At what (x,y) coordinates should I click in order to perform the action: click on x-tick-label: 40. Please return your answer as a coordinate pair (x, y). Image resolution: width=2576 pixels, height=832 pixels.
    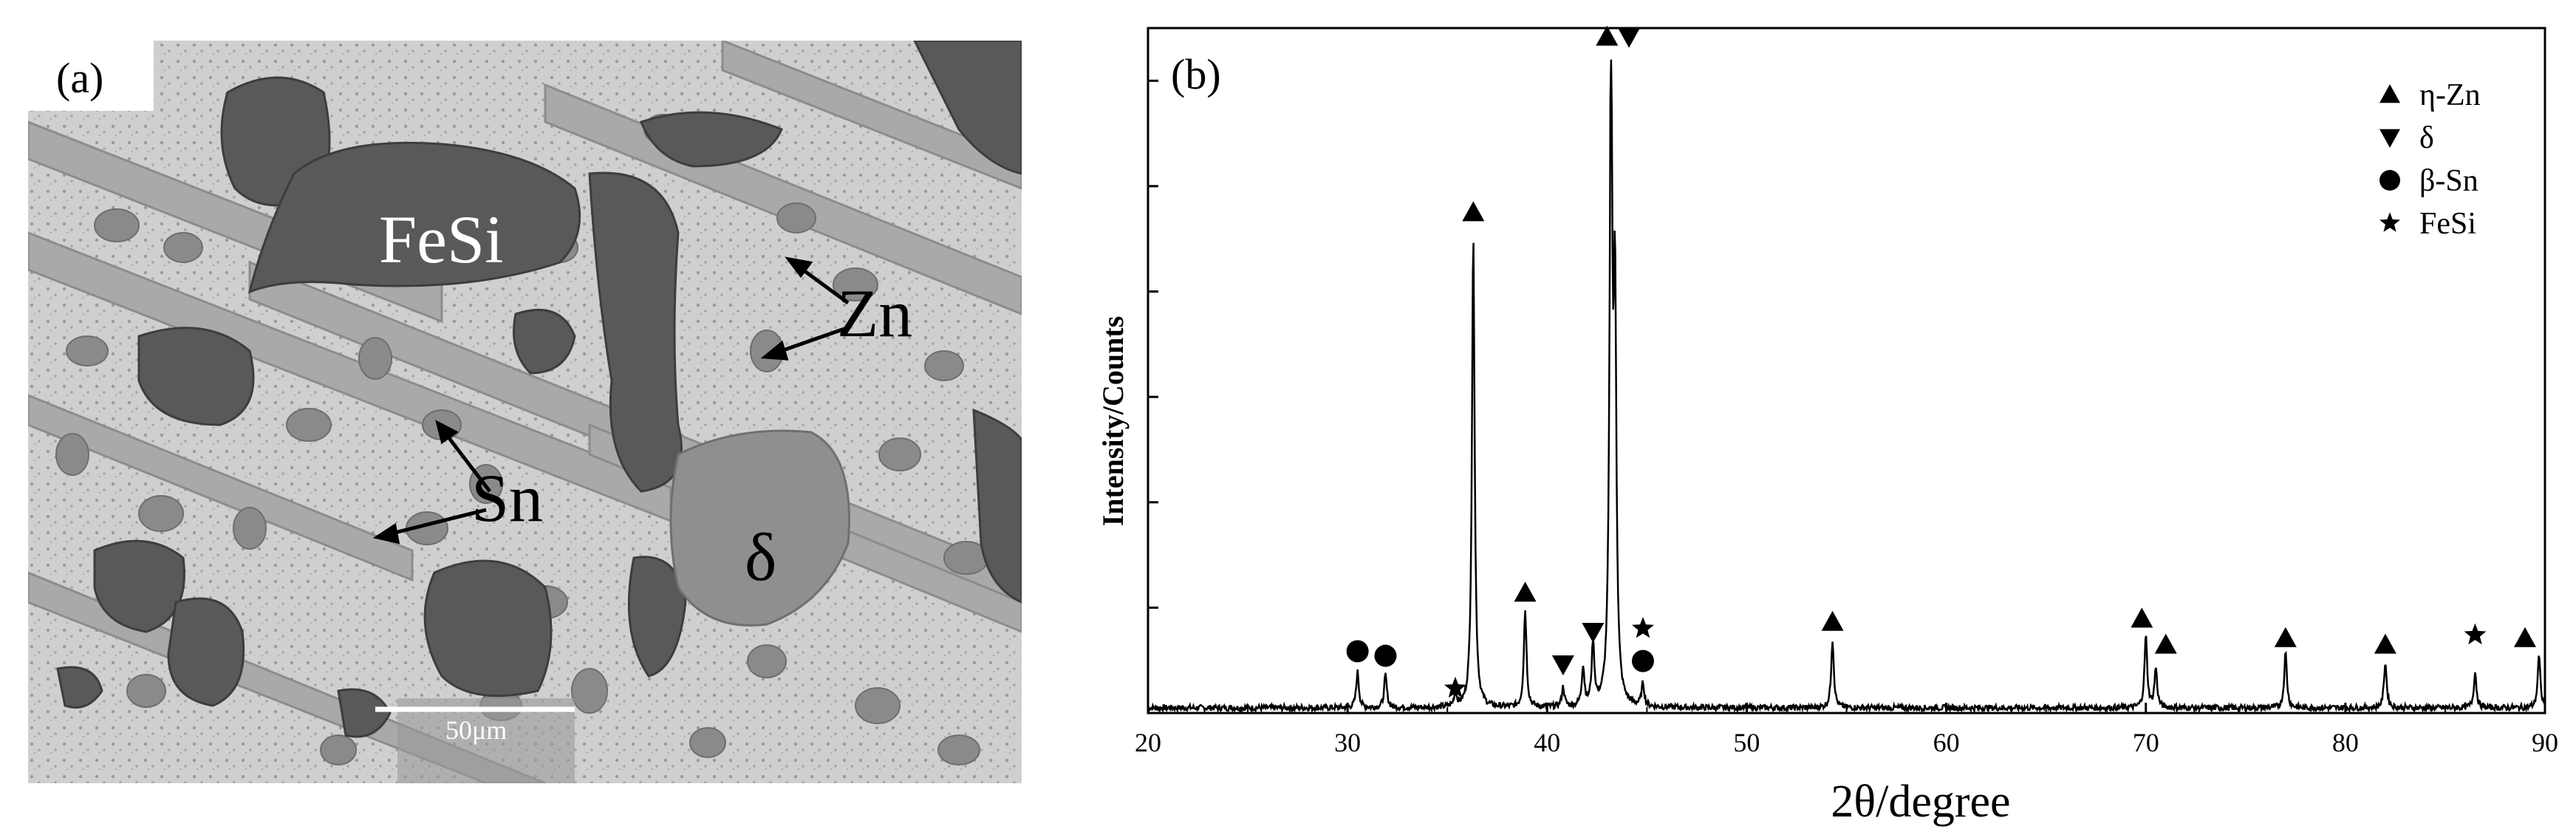
    Looking at the image, I should click on (1547, 742).